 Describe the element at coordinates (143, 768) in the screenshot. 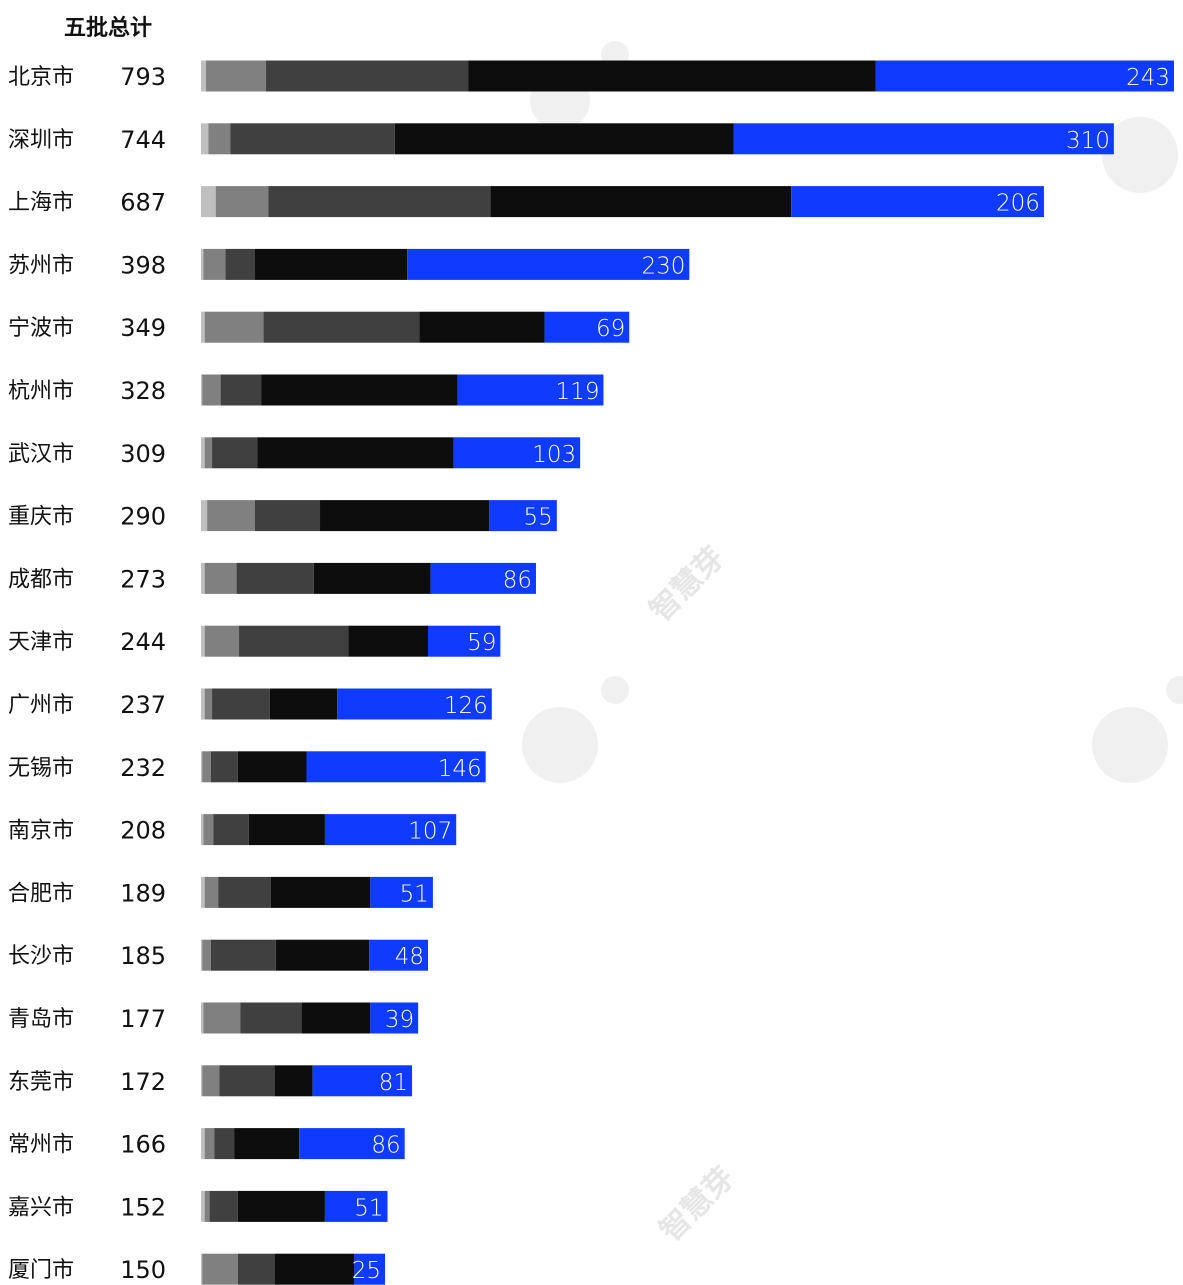

I see `total-label: 232` at that location.